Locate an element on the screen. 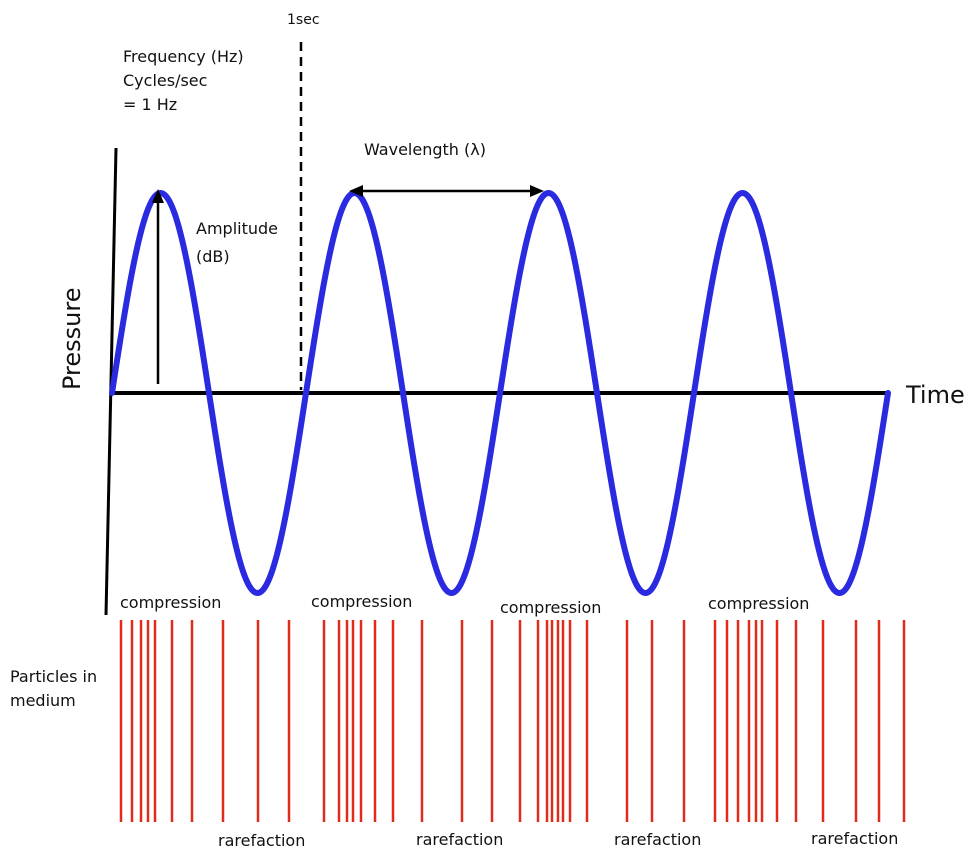  x-axis-label: Time is located at coordinates (935, 395).